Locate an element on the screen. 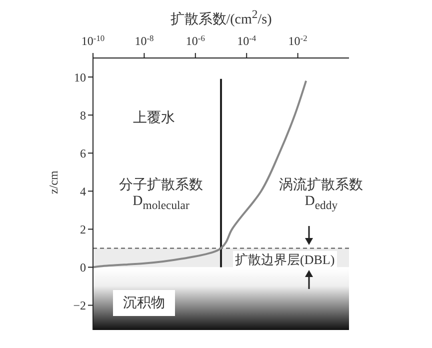  x-tick-label: 10$^{-4}$ is located at coordinates (247, 41).